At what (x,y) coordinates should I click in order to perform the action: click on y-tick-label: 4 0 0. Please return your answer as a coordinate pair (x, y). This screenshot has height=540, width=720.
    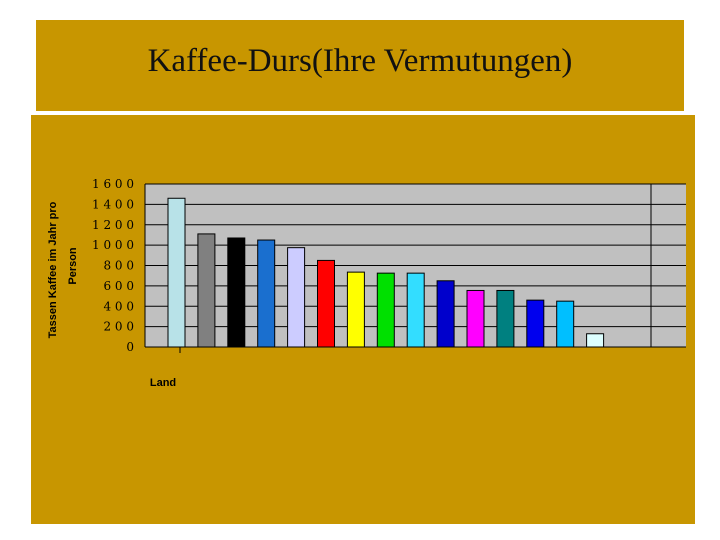
    Looking at the image, I should click on (118, 306).